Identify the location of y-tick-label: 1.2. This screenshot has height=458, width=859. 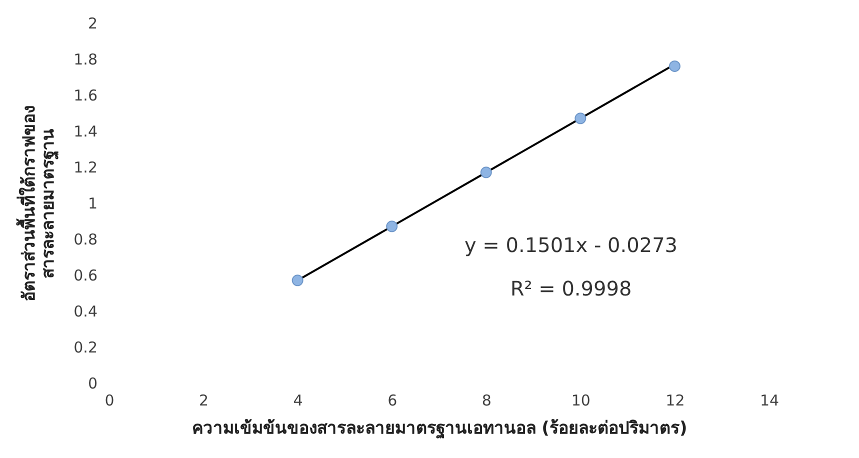
(86, 167).